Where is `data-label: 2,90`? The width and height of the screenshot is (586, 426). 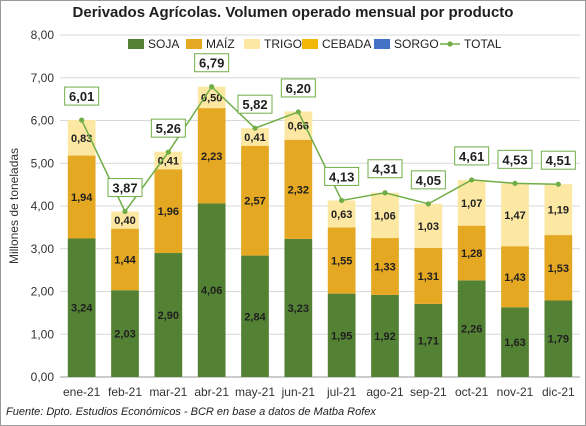 data-label: 2,90 is located at coordinates (168, 316).